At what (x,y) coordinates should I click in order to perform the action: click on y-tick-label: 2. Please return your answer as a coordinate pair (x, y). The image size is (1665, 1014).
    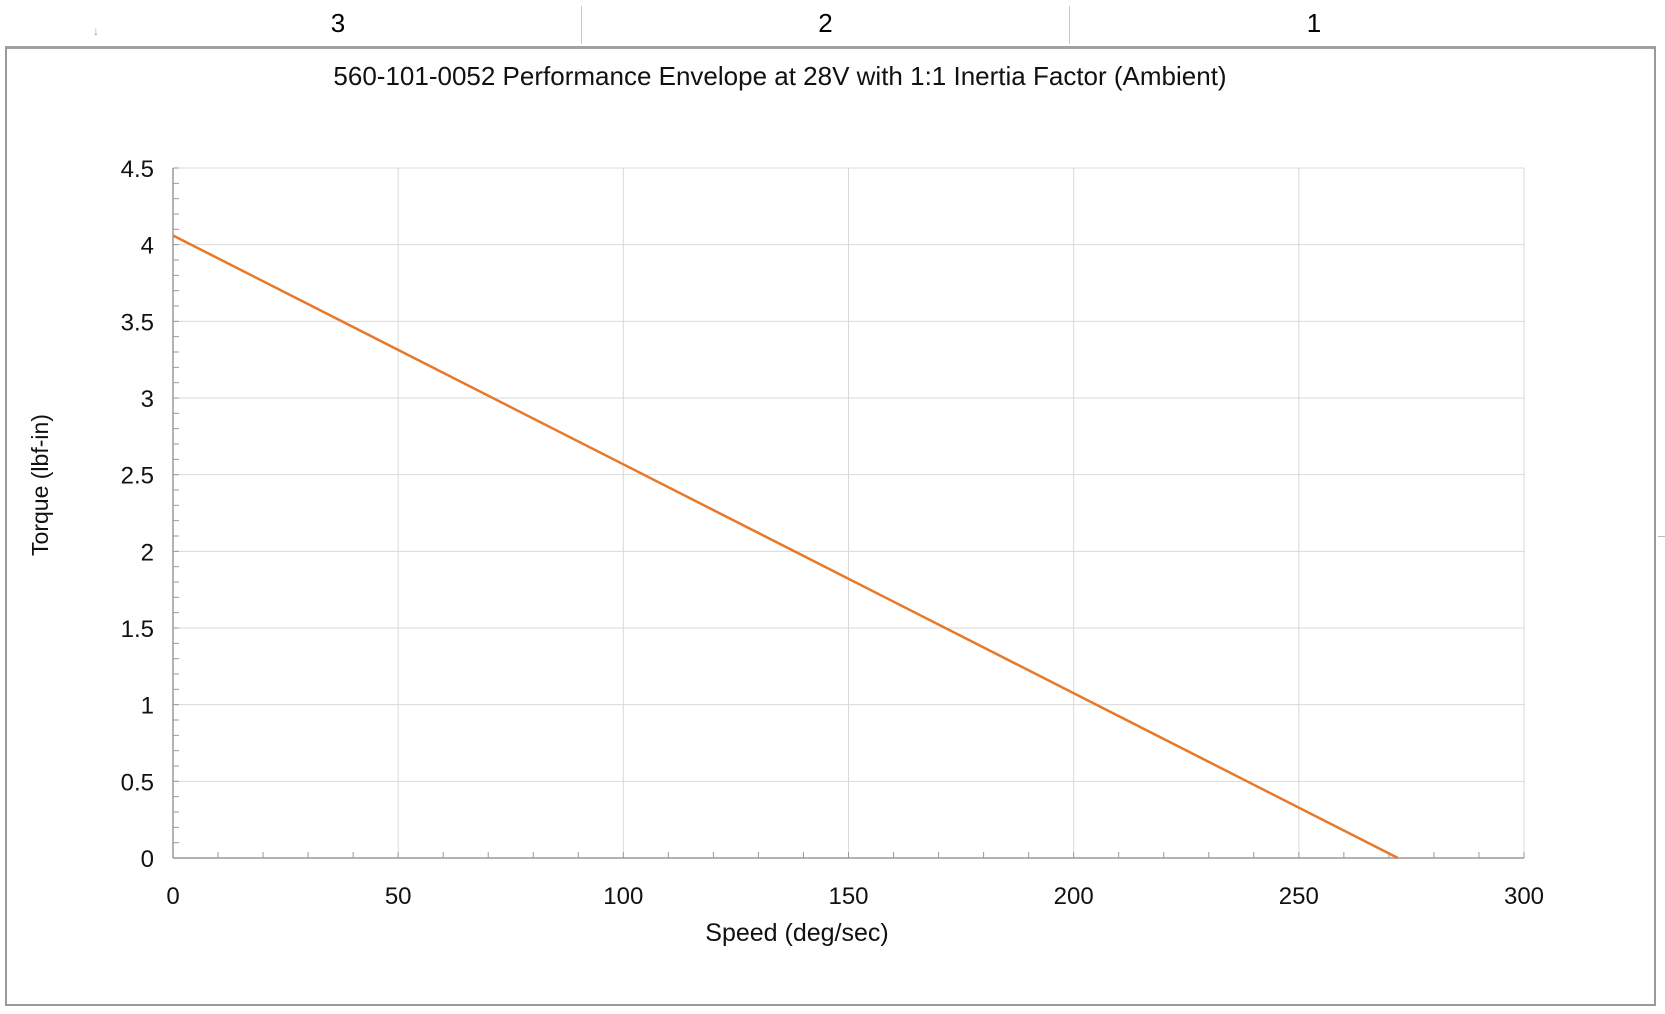
    Looking at the image, I should click on (147, 552).